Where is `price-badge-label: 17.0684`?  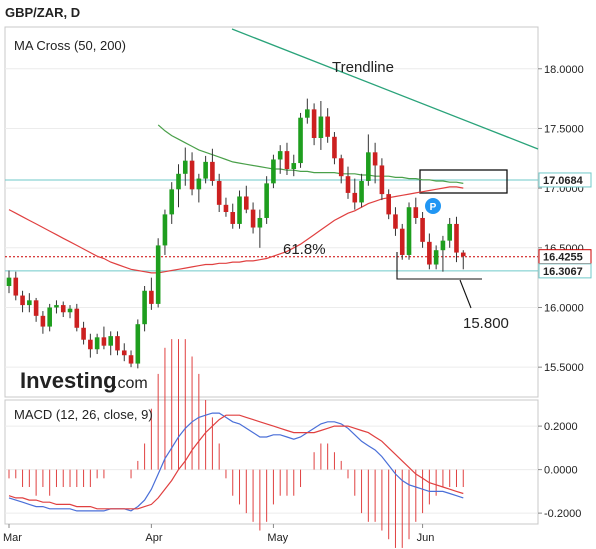
price-badge-label: 17.0684 is located at coordinates (563, 181).